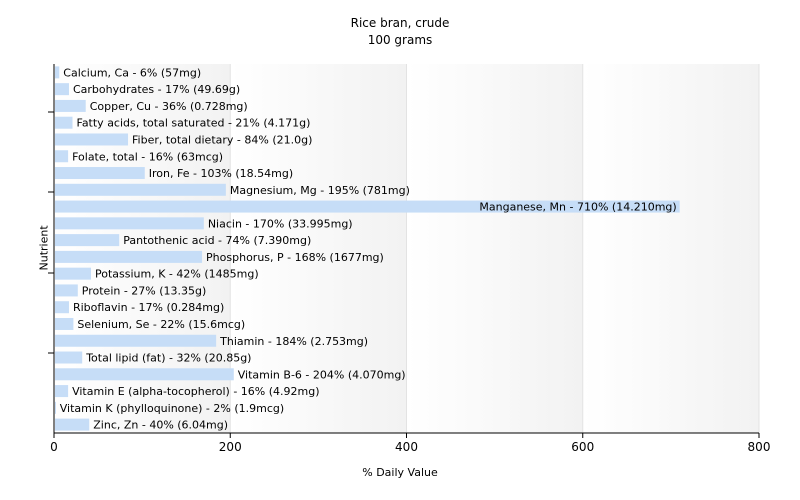  What do you see at coordinates (177, 274) in the screenshot?
I see `bar-label: Potassium, K - 42% (1485mg)` at bounding box center [177, 274].